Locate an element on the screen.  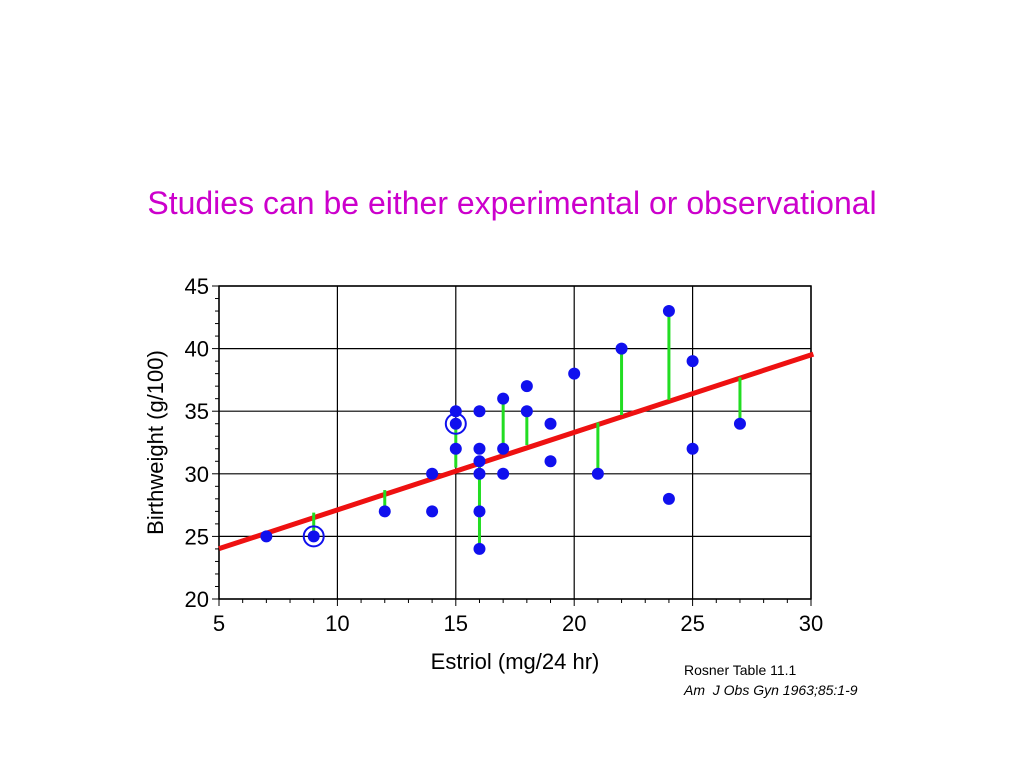
citation-source: Rosner Table 11.1 is located at coordinates (740, 670).